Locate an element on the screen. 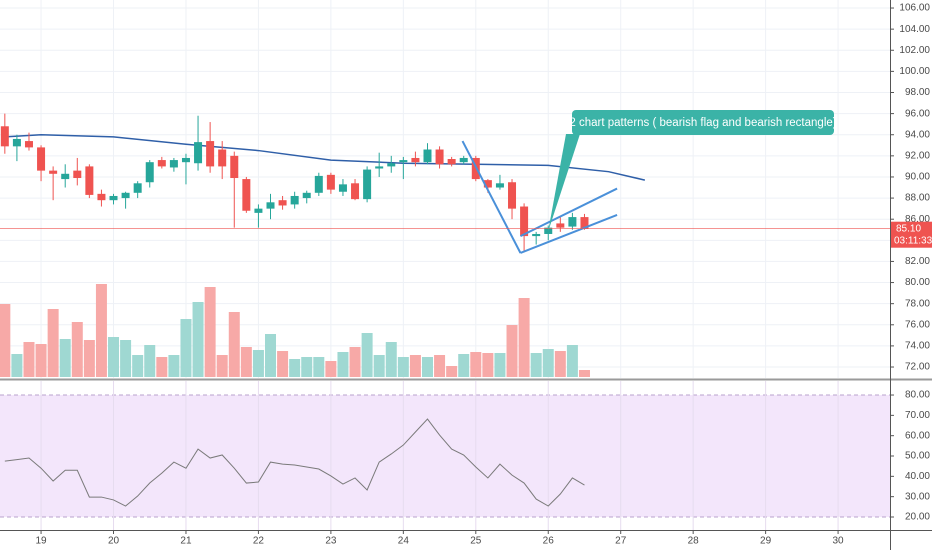  y-tick-label: 60.00 is located at coordinates (917, 435).